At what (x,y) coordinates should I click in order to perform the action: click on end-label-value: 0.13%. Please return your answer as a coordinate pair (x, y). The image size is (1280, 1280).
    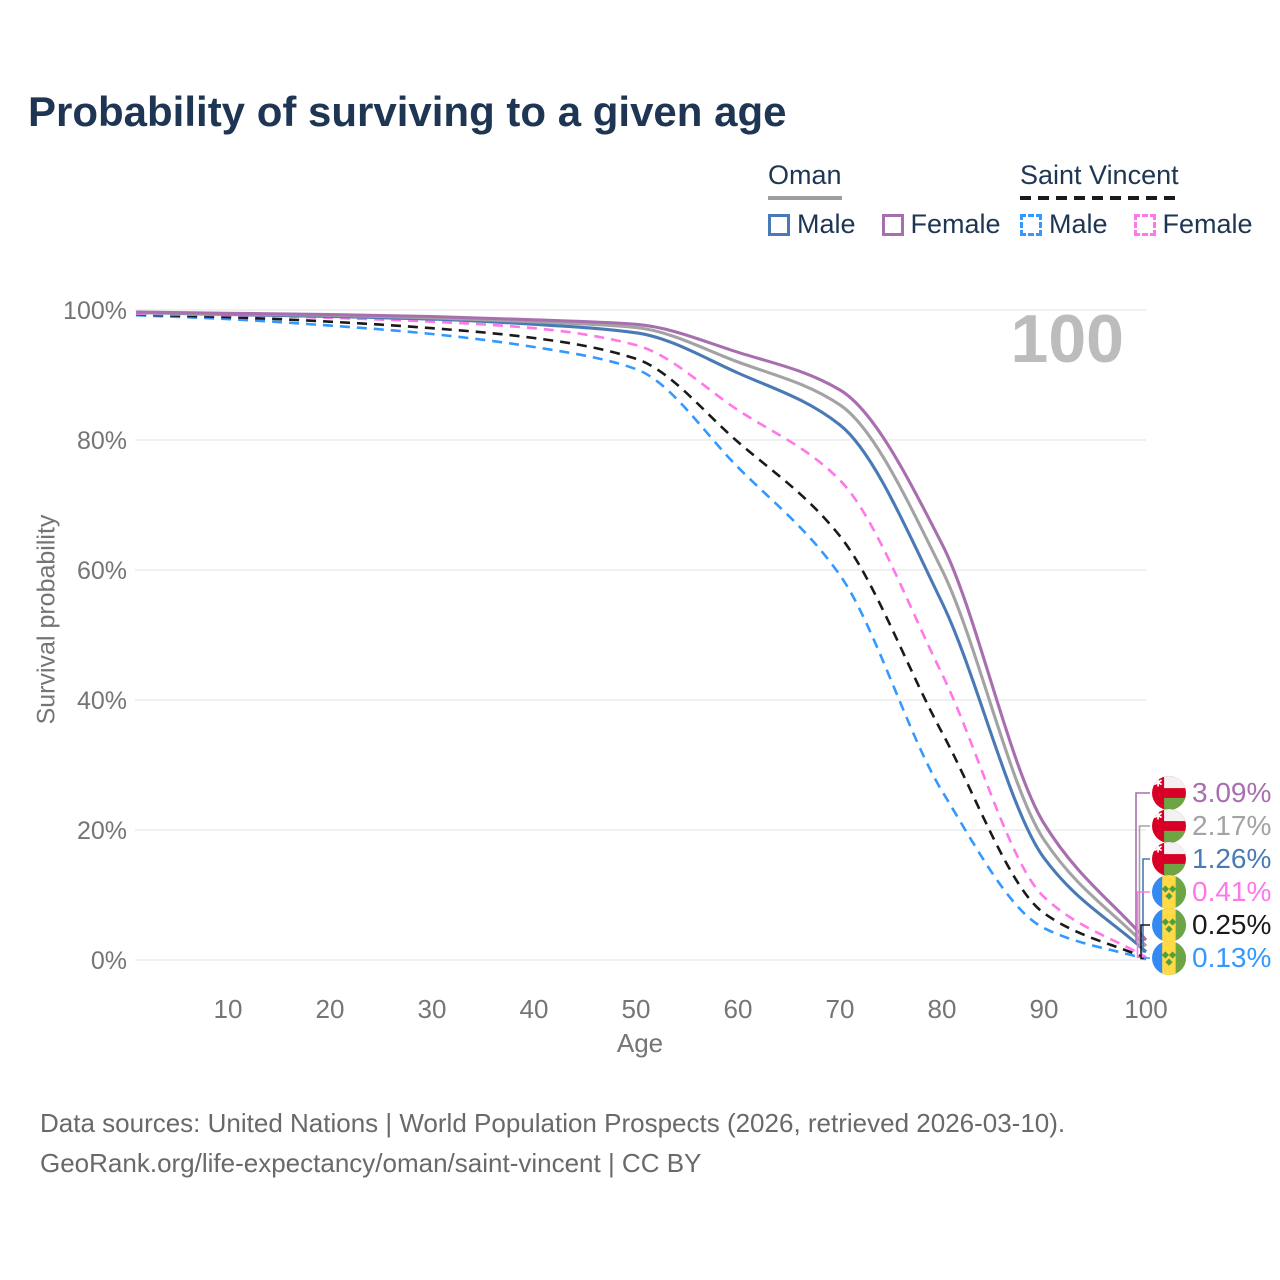
    Looking at the image, I should click on (1232, 957).